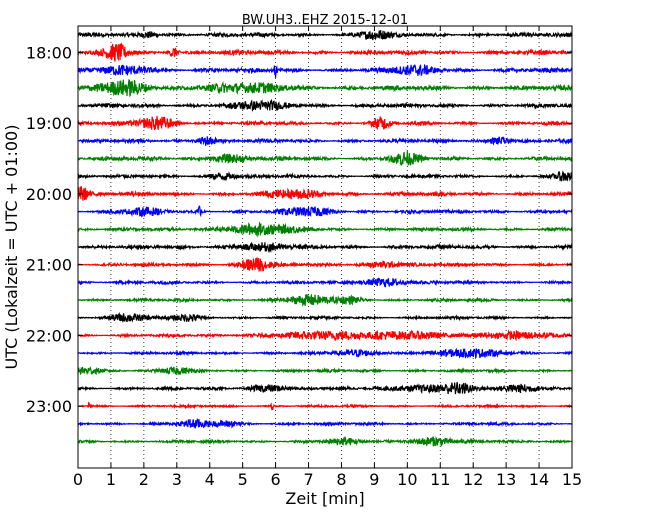 This screenshot has height=520, width=650. What do you see at coordinates (324, 498) in the screenshot?
I see `x-axis-label: Zeit [min]` at bounding box center [324, 498].